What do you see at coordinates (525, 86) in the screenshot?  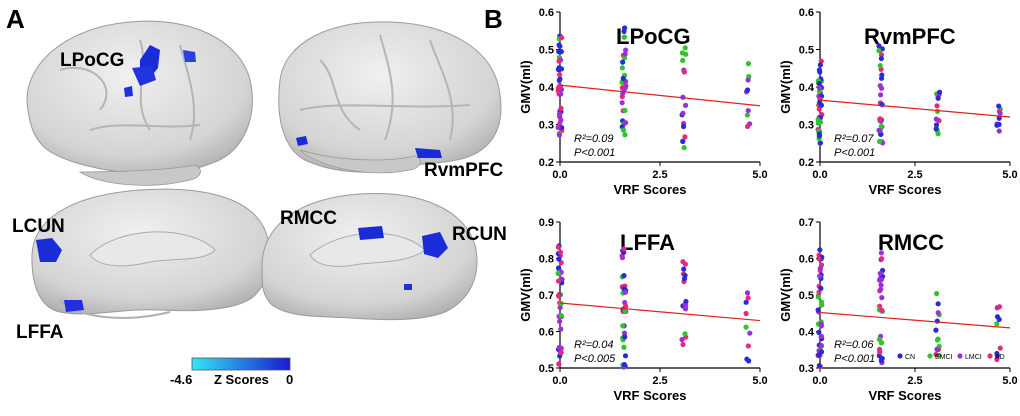 I see `lpocg-ylabel: GMV(ml)` at bounding box center [525, 86].